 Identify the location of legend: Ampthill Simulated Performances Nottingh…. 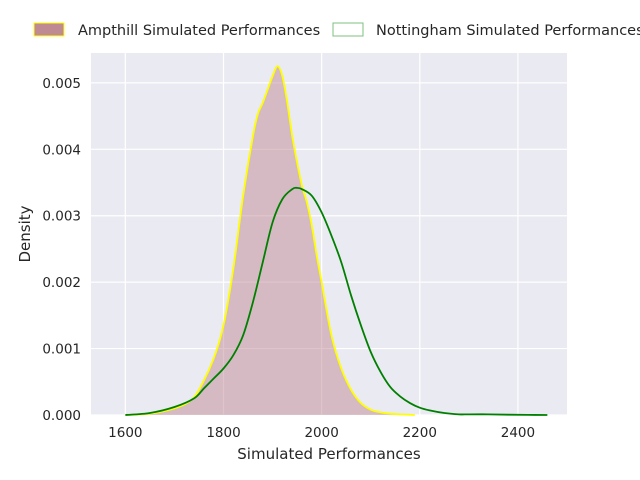
(336, 30).